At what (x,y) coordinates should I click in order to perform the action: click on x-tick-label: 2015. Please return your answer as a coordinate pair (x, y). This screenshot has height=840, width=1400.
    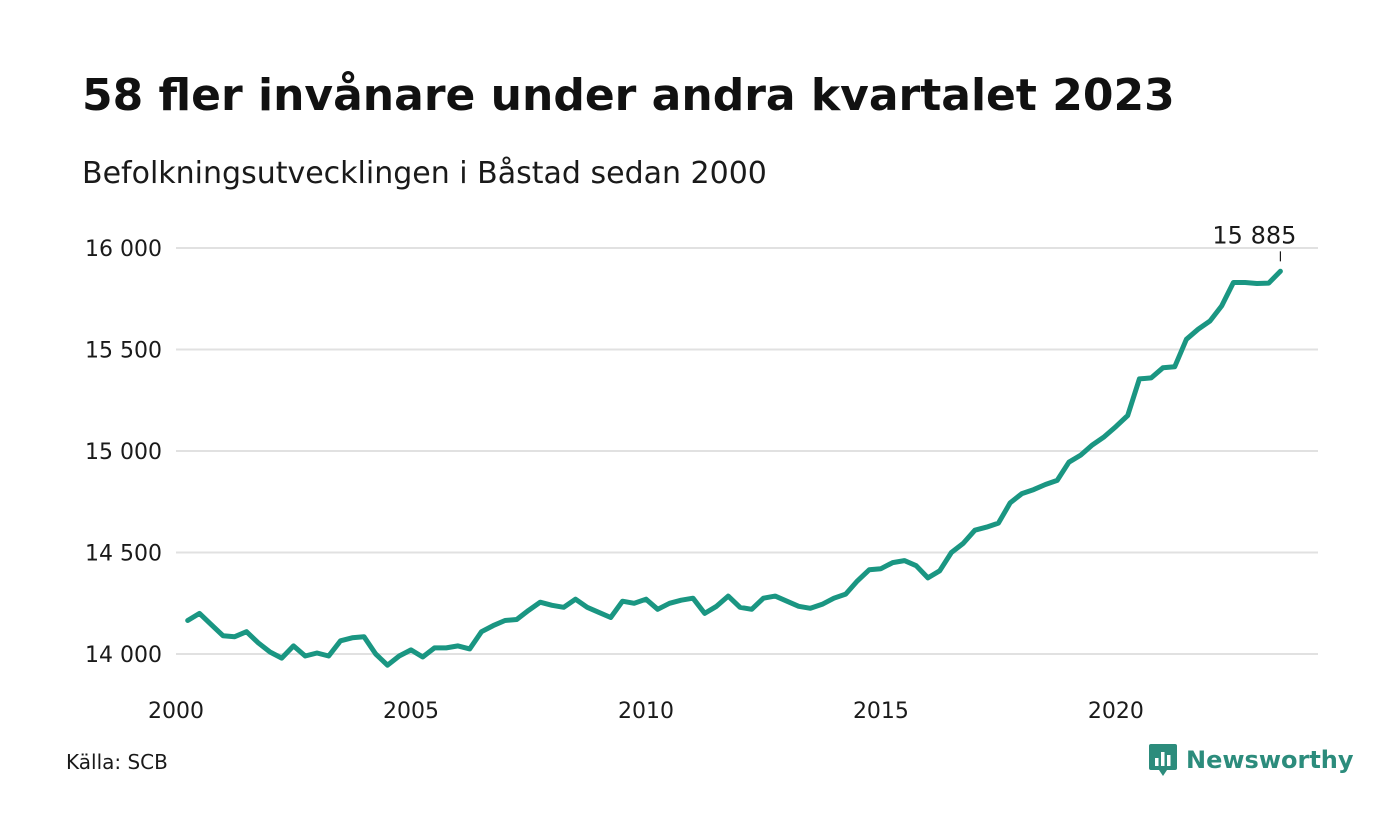
    Looking at the image, I should click on (881, 711).